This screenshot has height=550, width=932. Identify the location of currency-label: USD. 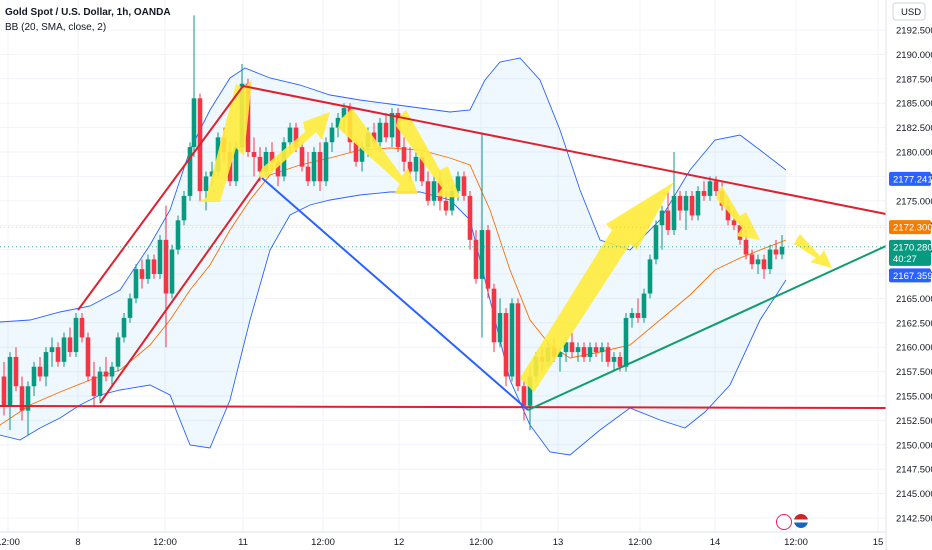
(911, 12).